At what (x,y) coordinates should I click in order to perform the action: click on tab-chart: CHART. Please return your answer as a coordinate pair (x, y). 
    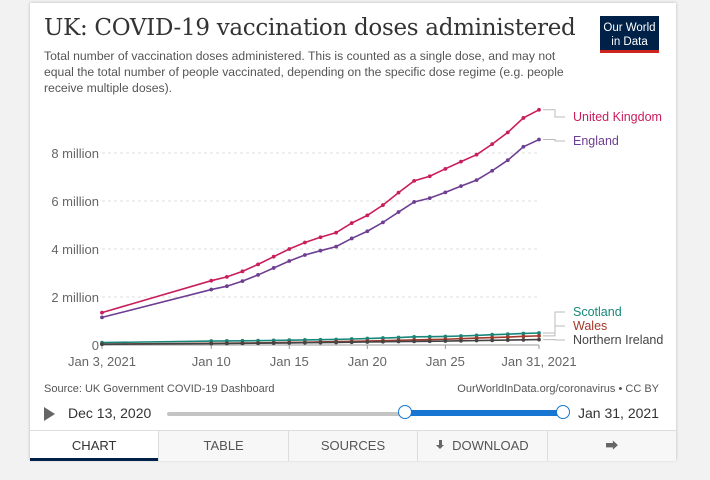
    Looking at the image, I should click on (94, 446).